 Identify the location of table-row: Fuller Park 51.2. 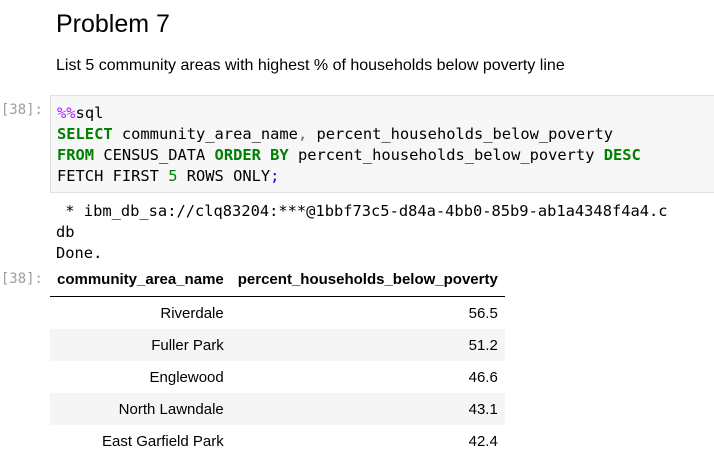
(277, 345).